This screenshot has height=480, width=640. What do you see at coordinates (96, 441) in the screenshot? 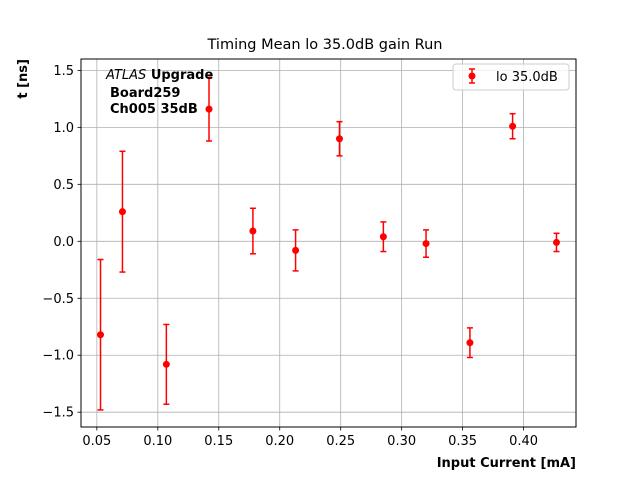
I see `x-tick-label: 0.05` at bounding box center [96, 441].